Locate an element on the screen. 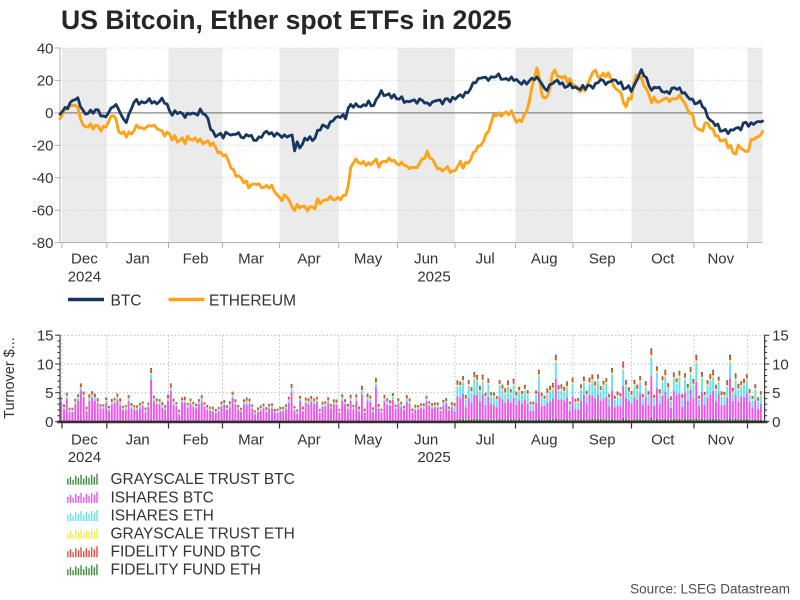  svg-text: GRAYSCALE TRUST BTC is located at coordinates (203, 479).